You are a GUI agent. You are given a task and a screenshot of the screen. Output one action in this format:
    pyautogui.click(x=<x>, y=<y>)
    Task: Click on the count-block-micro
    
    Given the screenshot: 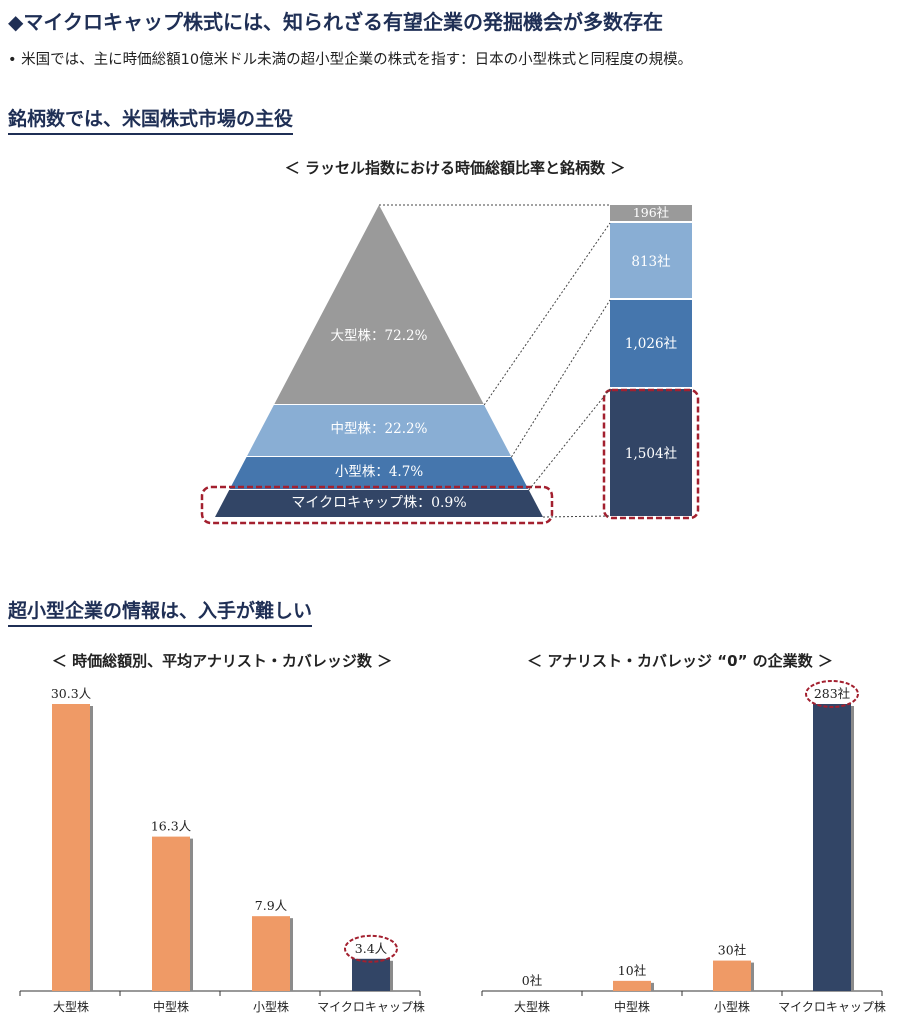 What is the action you would take?
    pyautogui.click(x=651, y=452)
    